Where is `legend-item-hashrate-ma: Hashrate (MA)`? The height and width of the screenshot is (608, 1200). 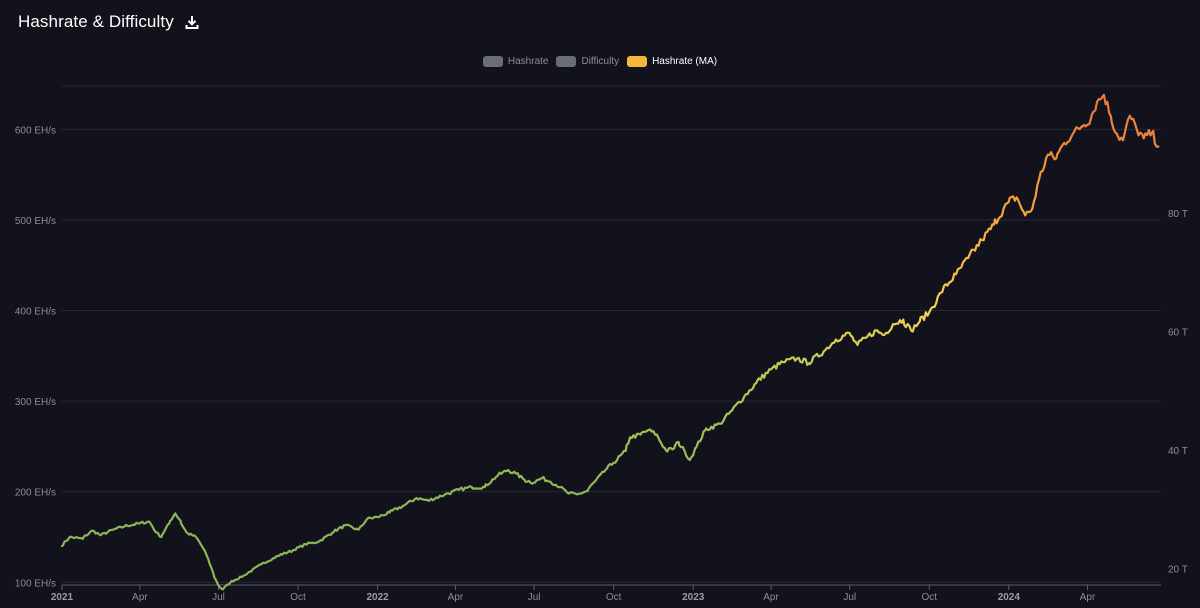 legend-item-hashrate-ma: Hashrate (MA) is located at coordinates (672, 61).